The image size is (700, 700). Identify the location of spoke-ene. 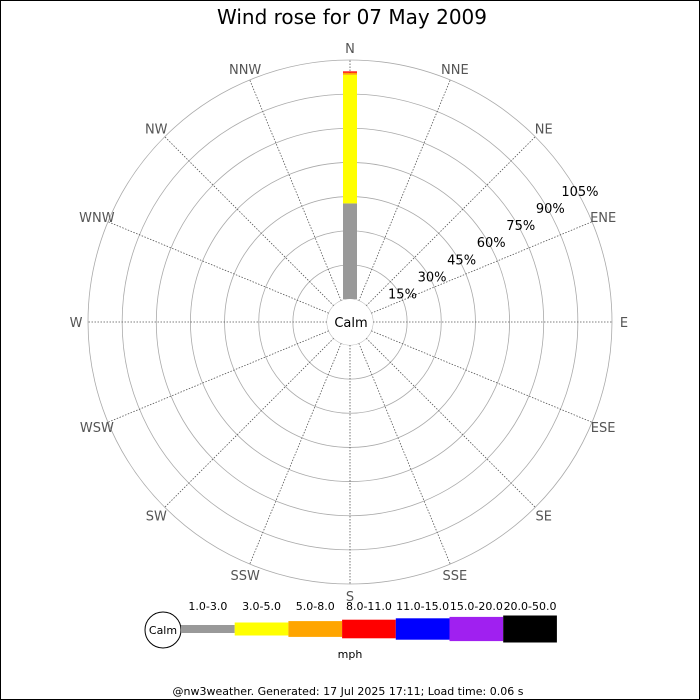
(482, 267).